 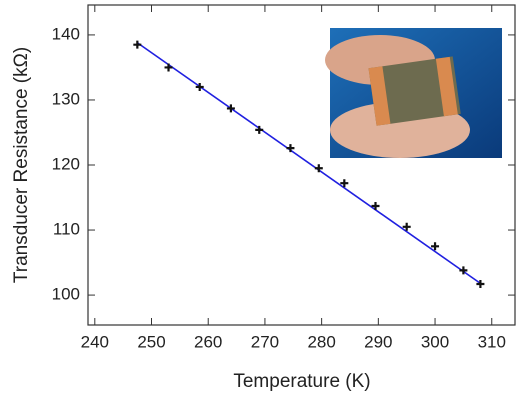 I want to click on y-tick-label: 140, so click(x=66, y=33).